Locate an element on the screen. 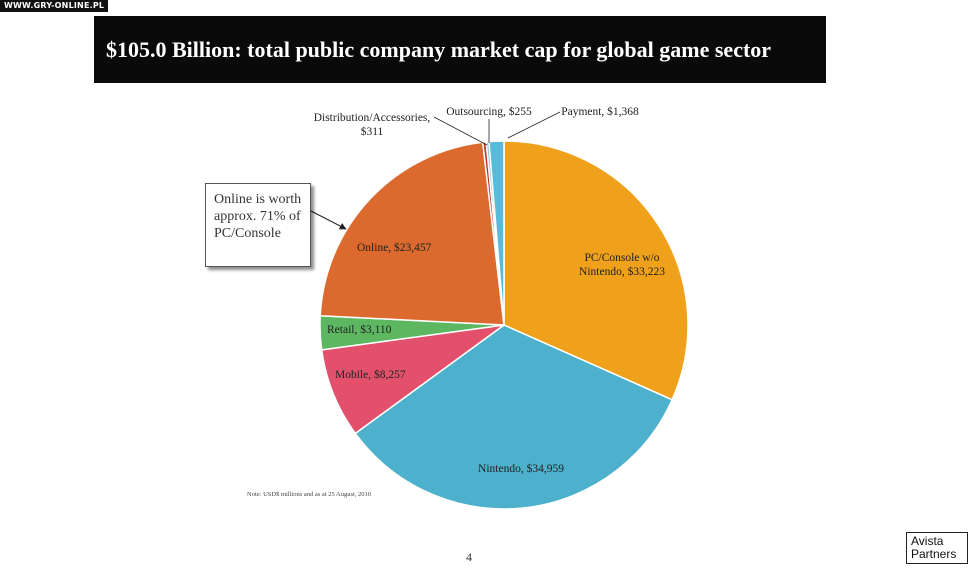  pie-slice-mobile is located at coordinates (412, 379).